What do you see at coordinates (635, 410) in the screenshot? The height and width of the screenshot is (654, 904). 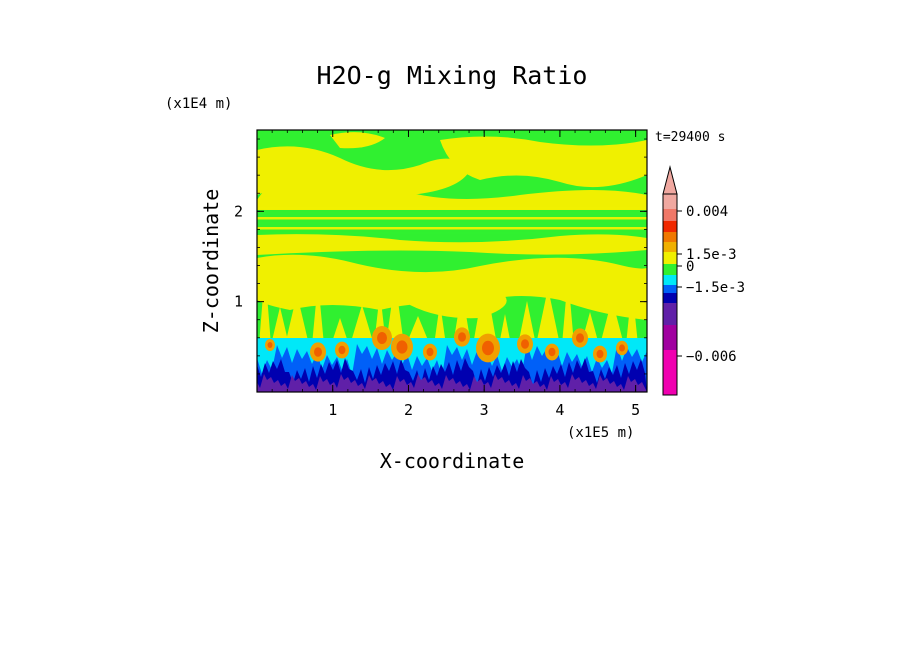 I see `x-tick-label: 5` at bounding box center [635, 410].